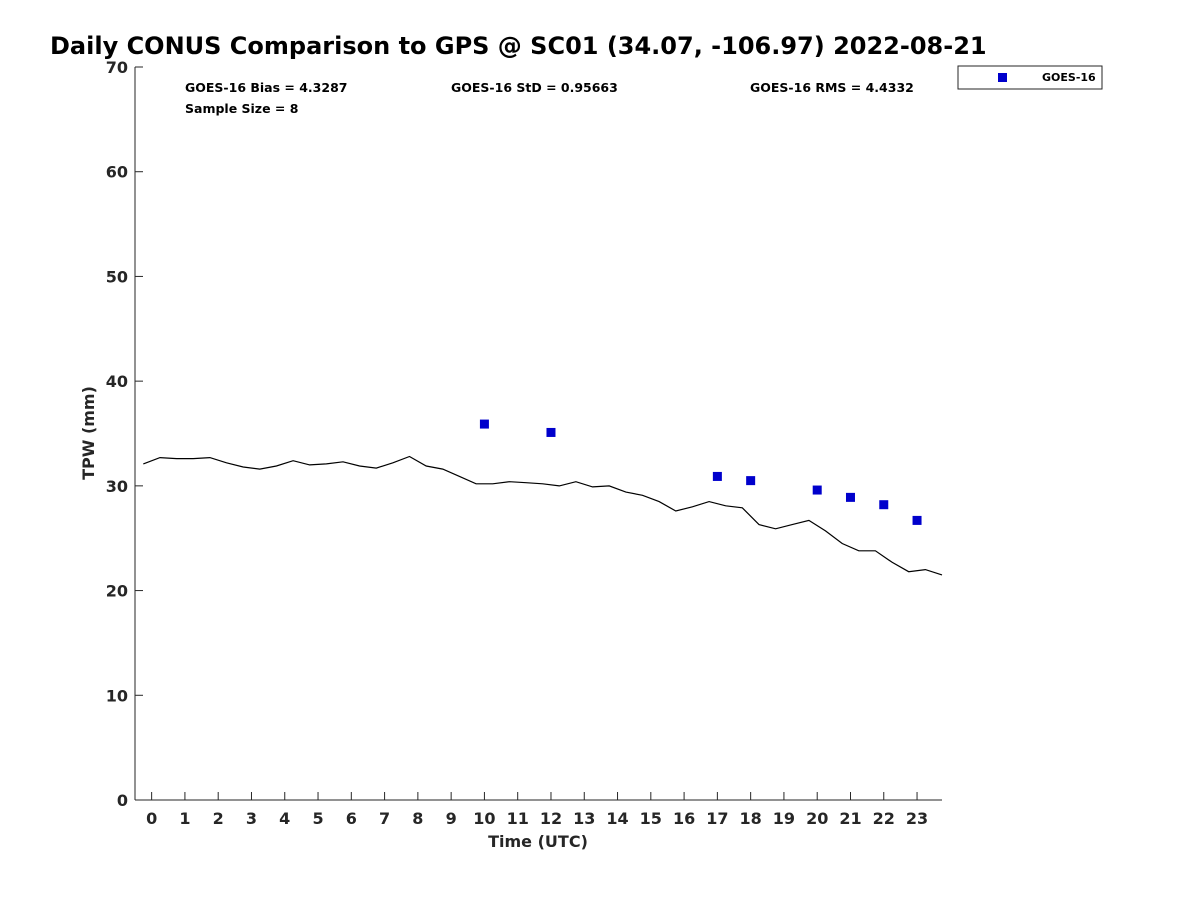 The image size is (1200, 900). I want to click on plot-area, so click(543, 497).